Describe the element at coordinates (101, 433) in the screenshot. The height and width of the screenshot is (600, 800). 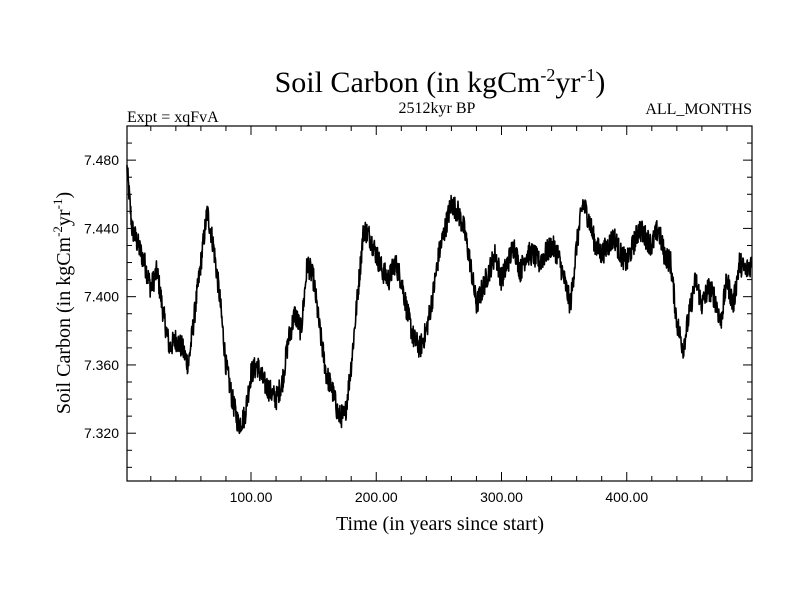
I see `y-tick-label: 7.320` at that location.